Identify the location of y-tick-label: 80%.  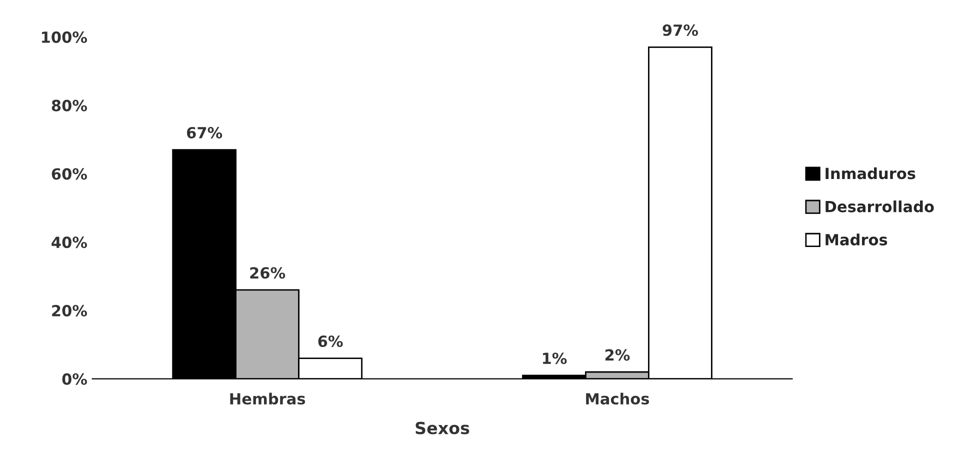
(69, 106).